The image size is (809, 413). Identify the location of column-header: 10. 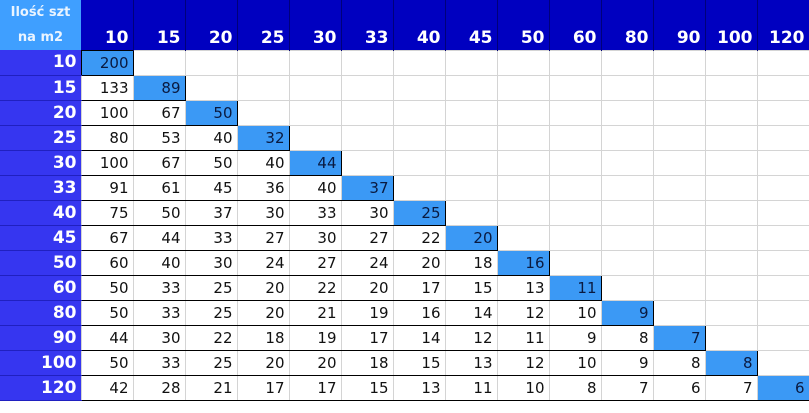
(107, 25).